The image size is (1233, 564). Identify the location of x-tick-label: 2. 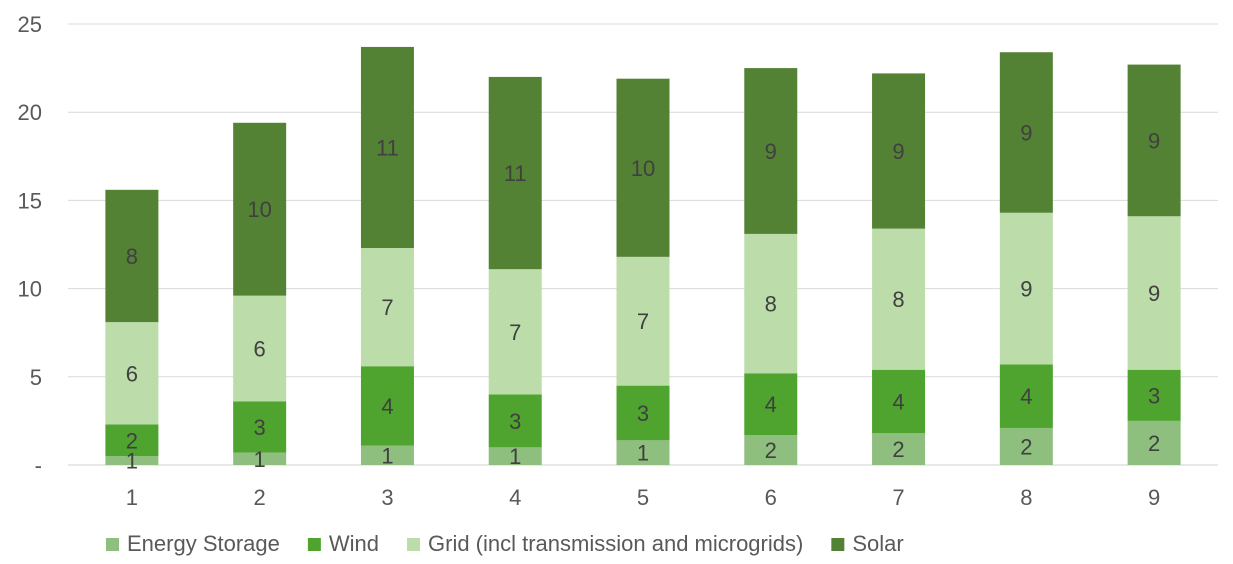
(260, 497).